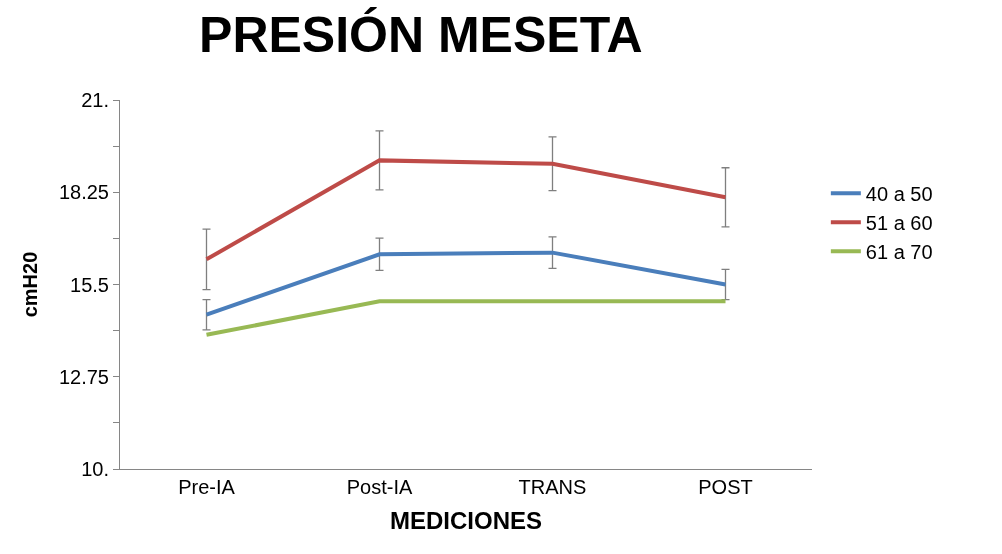 The height and width of the screenshot is (554, 1002). Describe the element at coordinates (207, 487) in the screenshot. I see `x-tick-label: Pre-IA` at that location.